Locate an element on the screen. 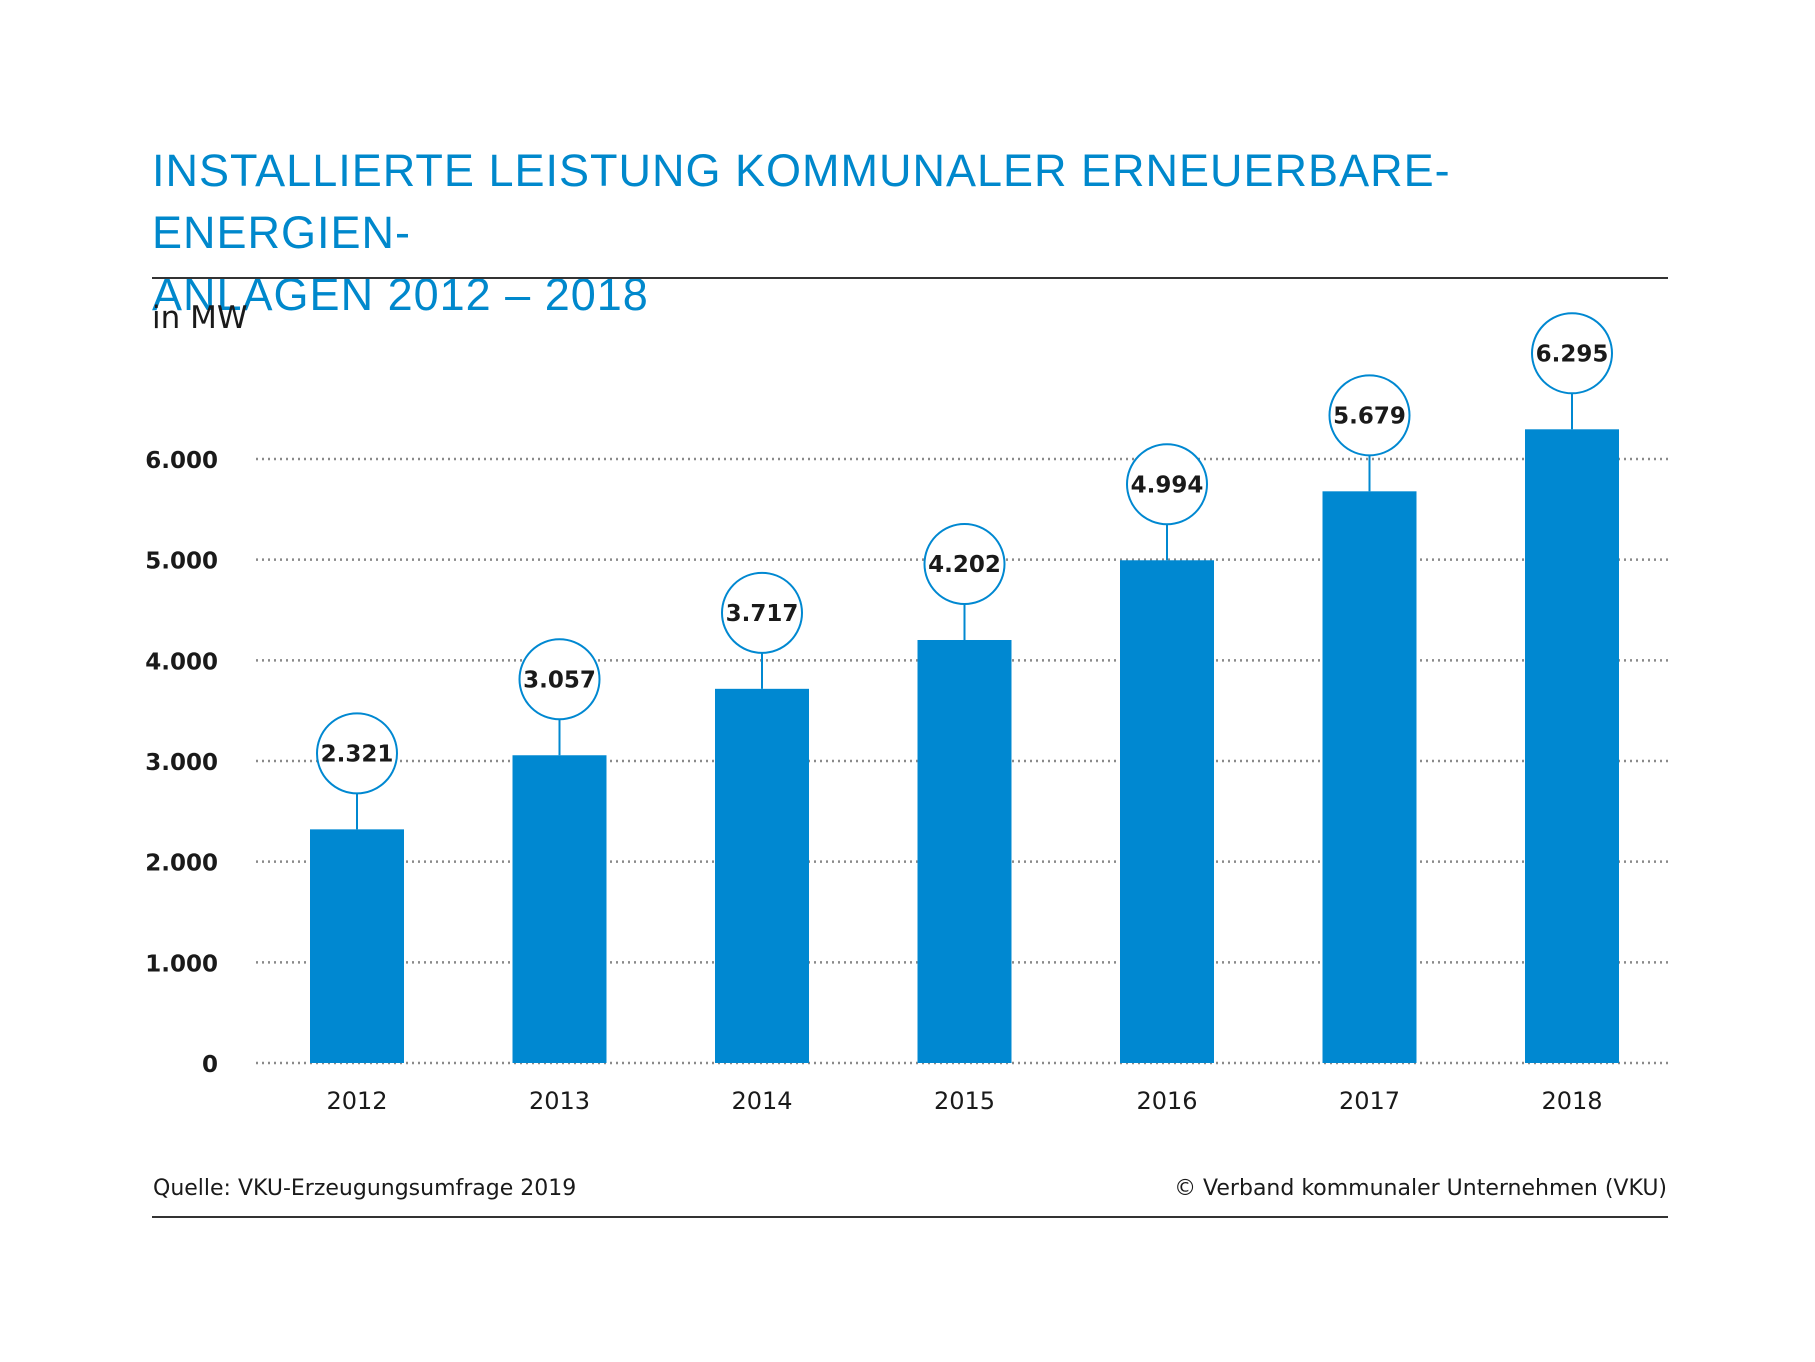  bar-2018 is located at coordinates (1572, 746).